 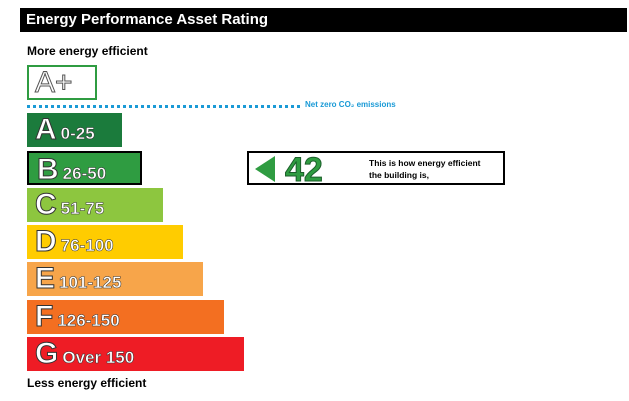 I want to click on band: A 0-25, so click(x=74, y=130).